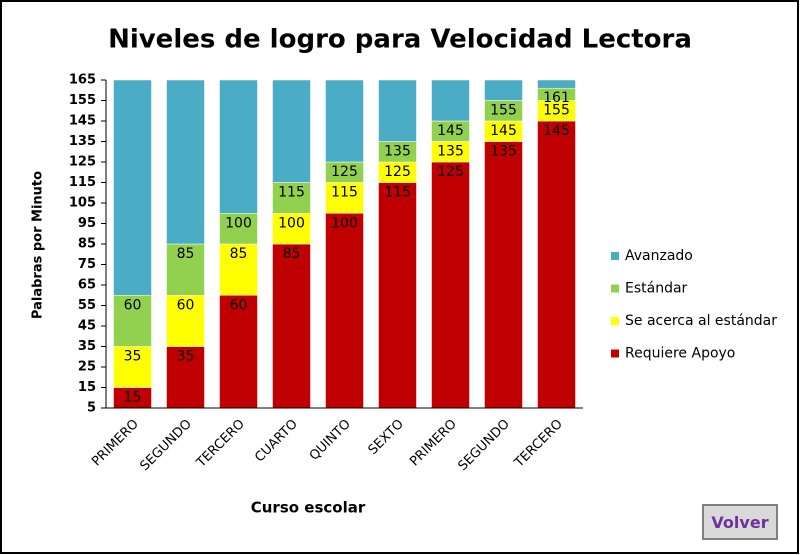 This screenshot has height=555, width=800. I want to click on y-tick-label: 45, so click(87, 326).